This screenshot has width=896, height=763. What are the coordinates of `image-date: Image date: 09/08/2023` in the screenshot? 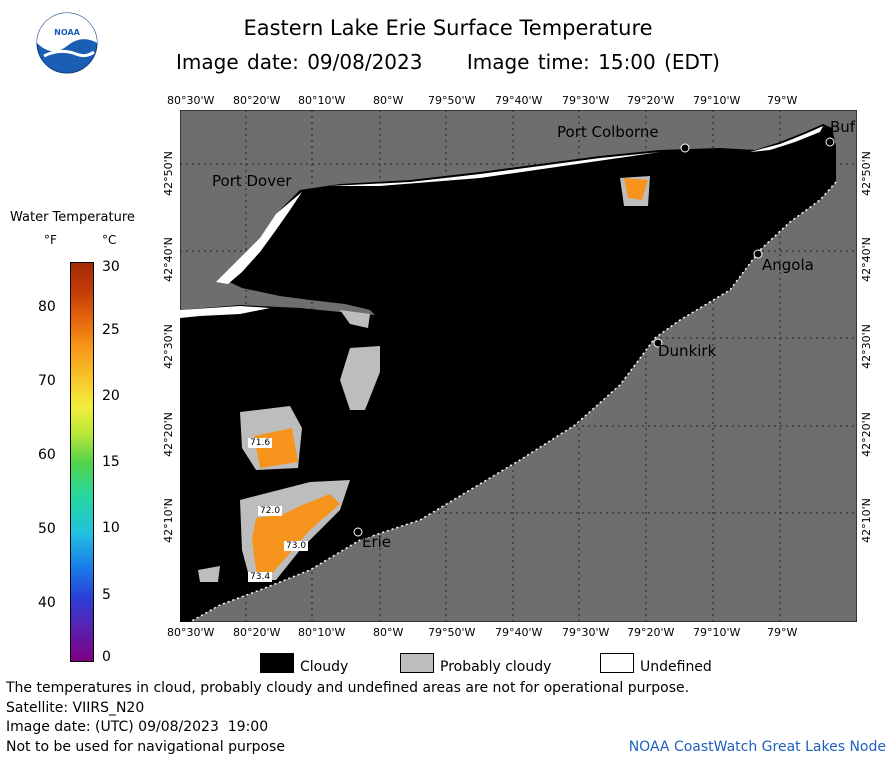 It's located at (299, 62).